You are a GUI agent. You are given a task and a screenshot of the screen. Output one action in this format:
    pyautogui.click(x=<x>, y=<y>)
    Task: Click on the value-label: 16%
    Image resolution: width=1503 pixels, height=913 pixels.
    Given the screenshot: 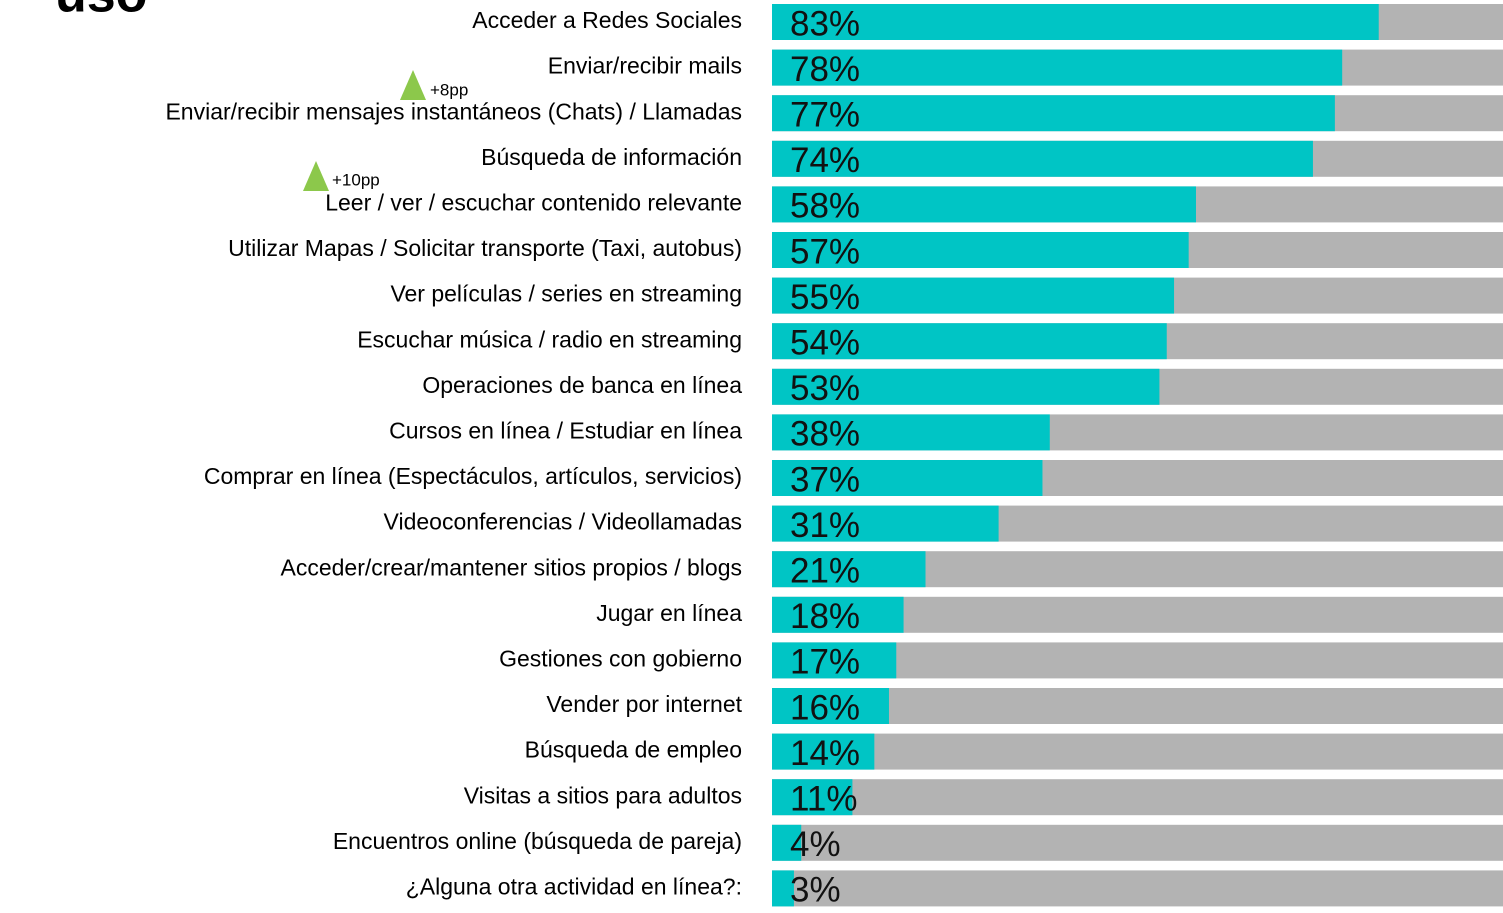 What is the action you would take?
    pyautogui.click(x=825, y=707)
    